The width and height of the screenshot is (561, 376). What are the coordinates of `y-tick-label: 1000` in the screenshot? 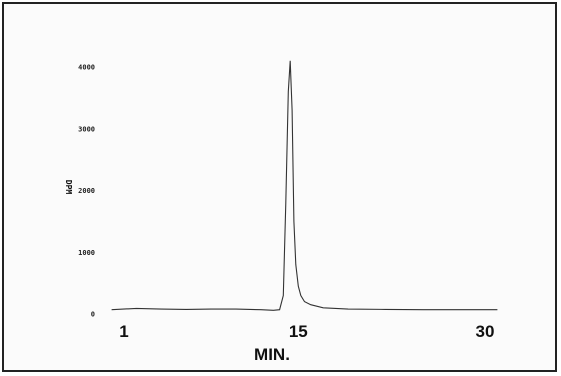 It's located at (86, 253).